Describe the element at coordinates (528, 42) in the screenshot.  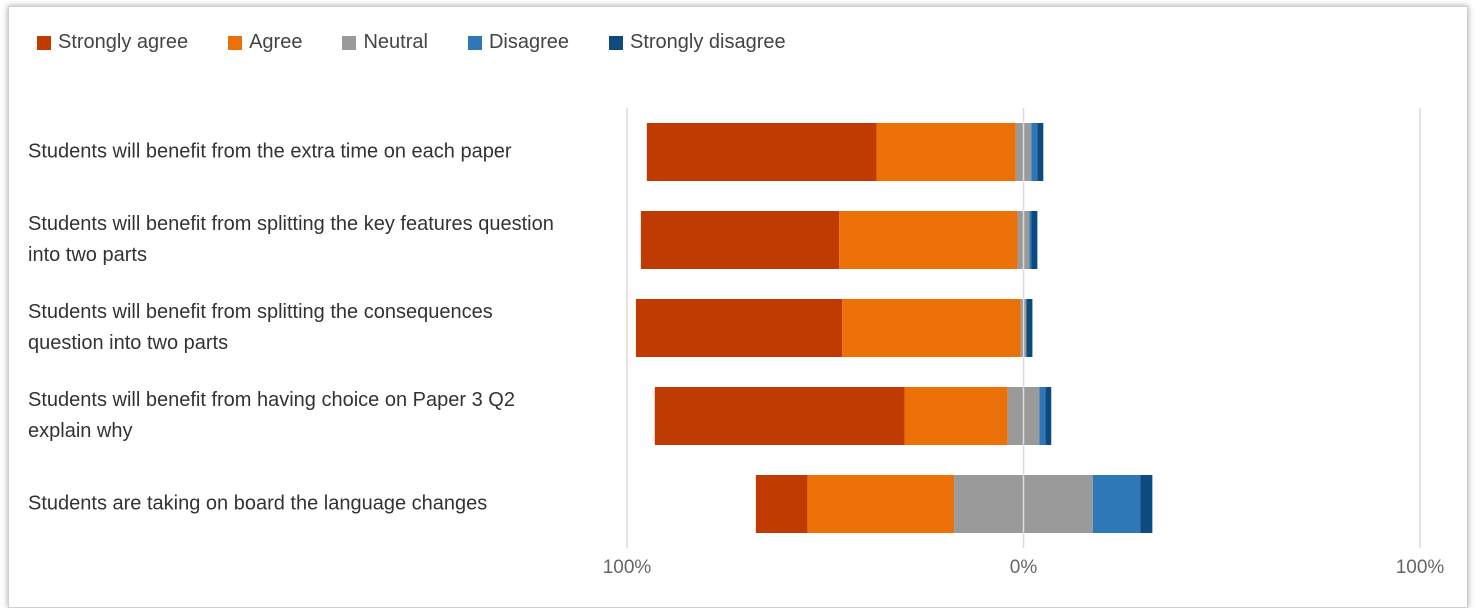
I see `legend-label: Disagree` at that location.